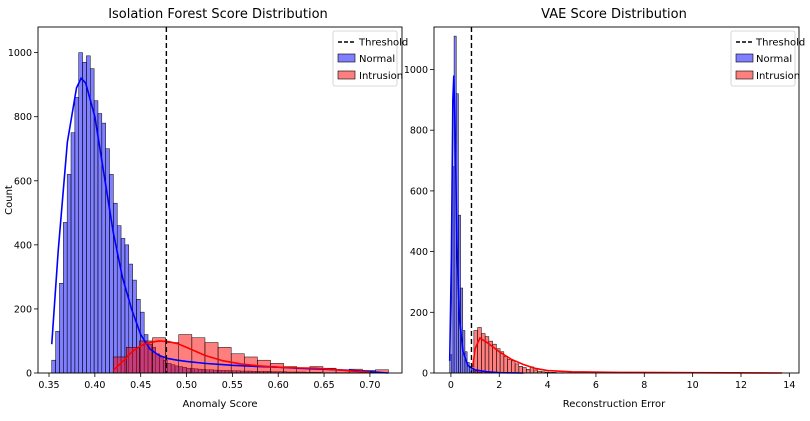 Image resolution: width=810 pixels, height=421 pixels. What do you see at coordinates (614, 404) in the screenshot?
I see `x-axis-label: Reconstruction Error` at bounding box center [614, 404].